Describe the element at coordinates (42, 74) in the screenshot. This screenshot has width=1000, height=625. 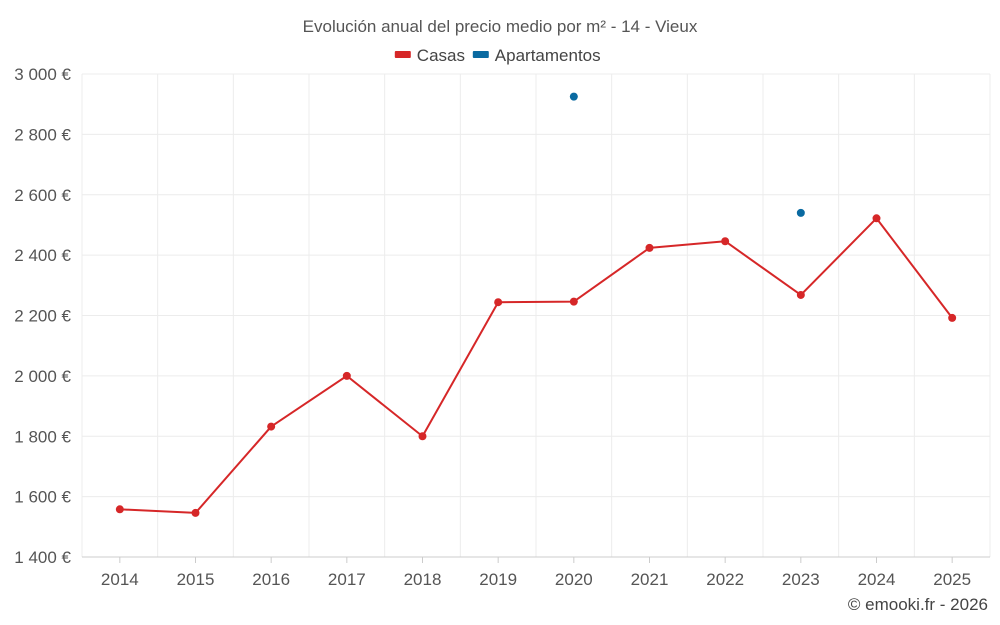
I see `y-tick-label: 3 000 €` at that location.